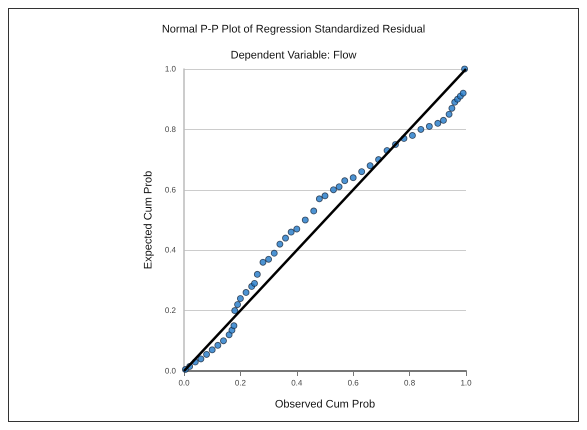 This screenshot has width=587, height=430. I want to click on y-tick-label: 0.8, so click(170, 129).